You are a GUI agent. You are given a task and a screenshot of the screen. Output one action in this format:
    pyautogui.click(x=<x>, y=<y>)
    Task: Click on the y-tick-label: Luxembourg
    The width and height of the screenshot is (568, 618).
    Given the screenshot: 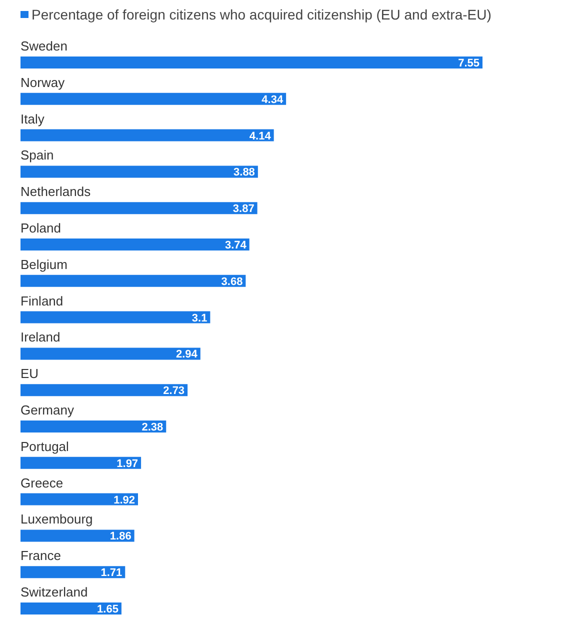 What is the action you would take?
    pyautogui.click(x=56, y=519)
    